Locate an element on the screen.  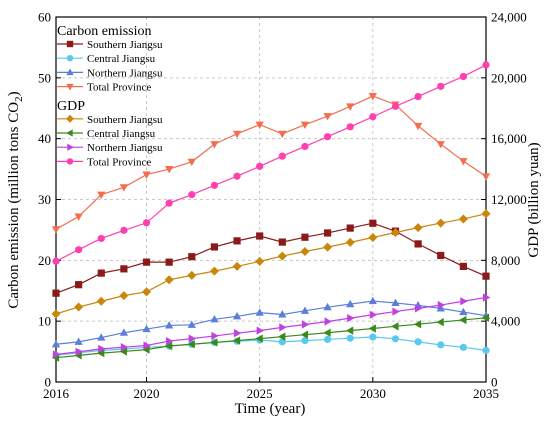
x-tick-label: 2020 is located at coordinates (147, 393).